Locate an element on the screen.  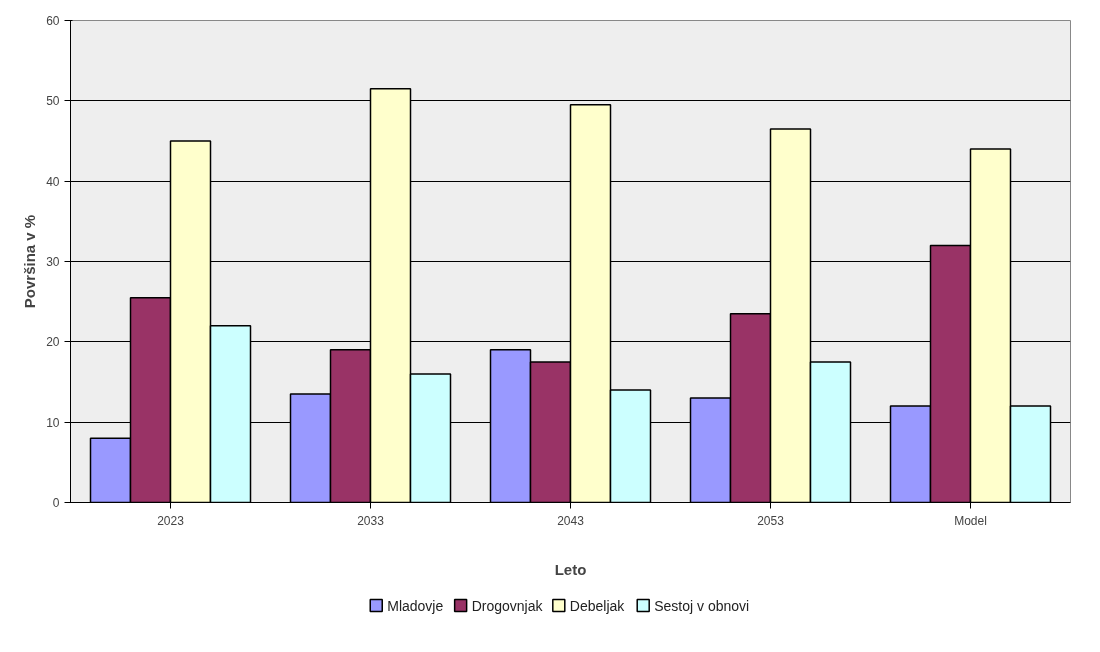
y-tick-label: 60 is located at coordinates (53, 21).